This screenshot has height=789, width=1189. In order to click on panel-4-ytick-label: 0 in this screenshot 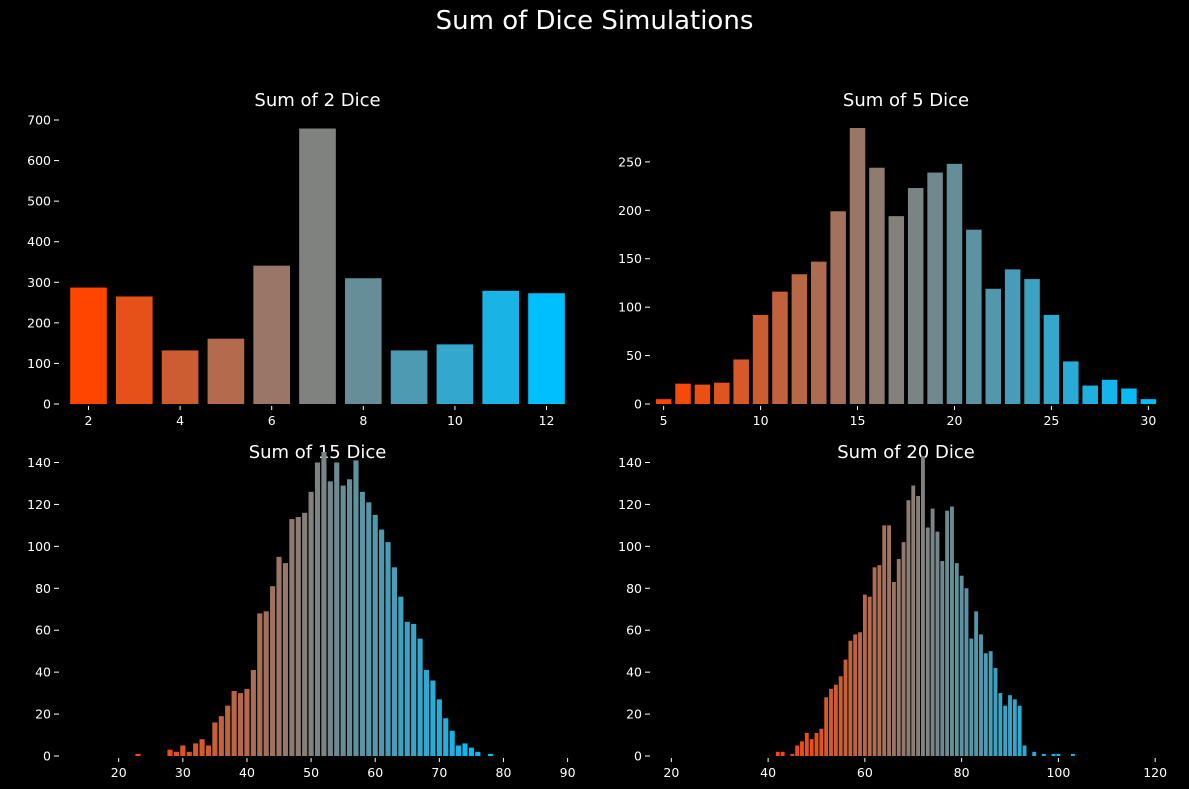, I will do `click(638, 756)`.